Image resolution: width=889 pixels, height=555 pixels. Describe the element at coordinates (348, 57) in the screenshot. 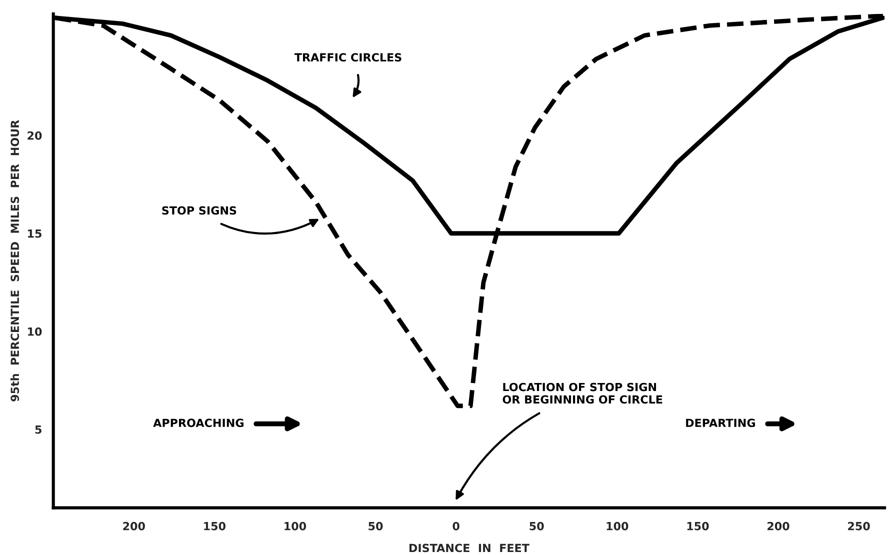

I see `annotation: TRAFFIC CIRCLES` at that location.